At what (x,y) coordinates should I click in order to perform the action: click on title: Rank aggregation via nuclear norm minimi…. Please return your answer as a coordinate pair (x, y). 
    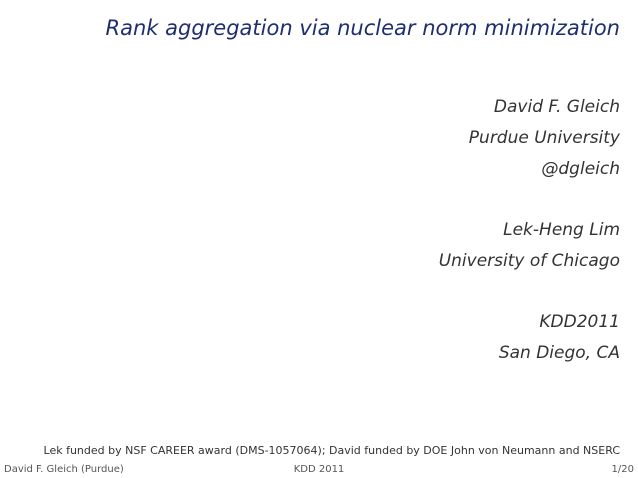
    Looking at the image, I should click on (362, 28).